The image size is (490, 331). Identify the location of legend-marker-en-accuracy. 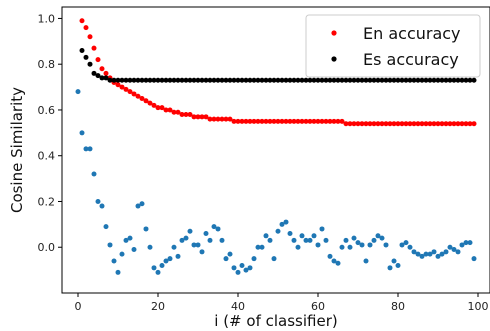
(334, 33).